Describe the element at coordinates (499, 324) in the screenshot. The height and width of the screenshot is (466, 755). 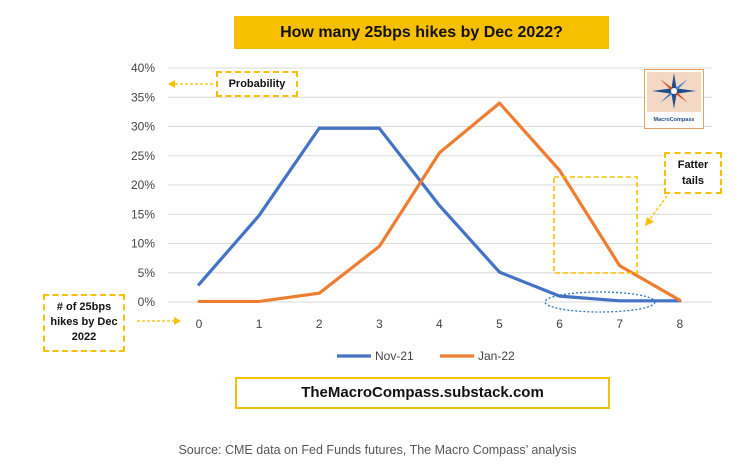
I see `x-tick-label: 5` at that location.